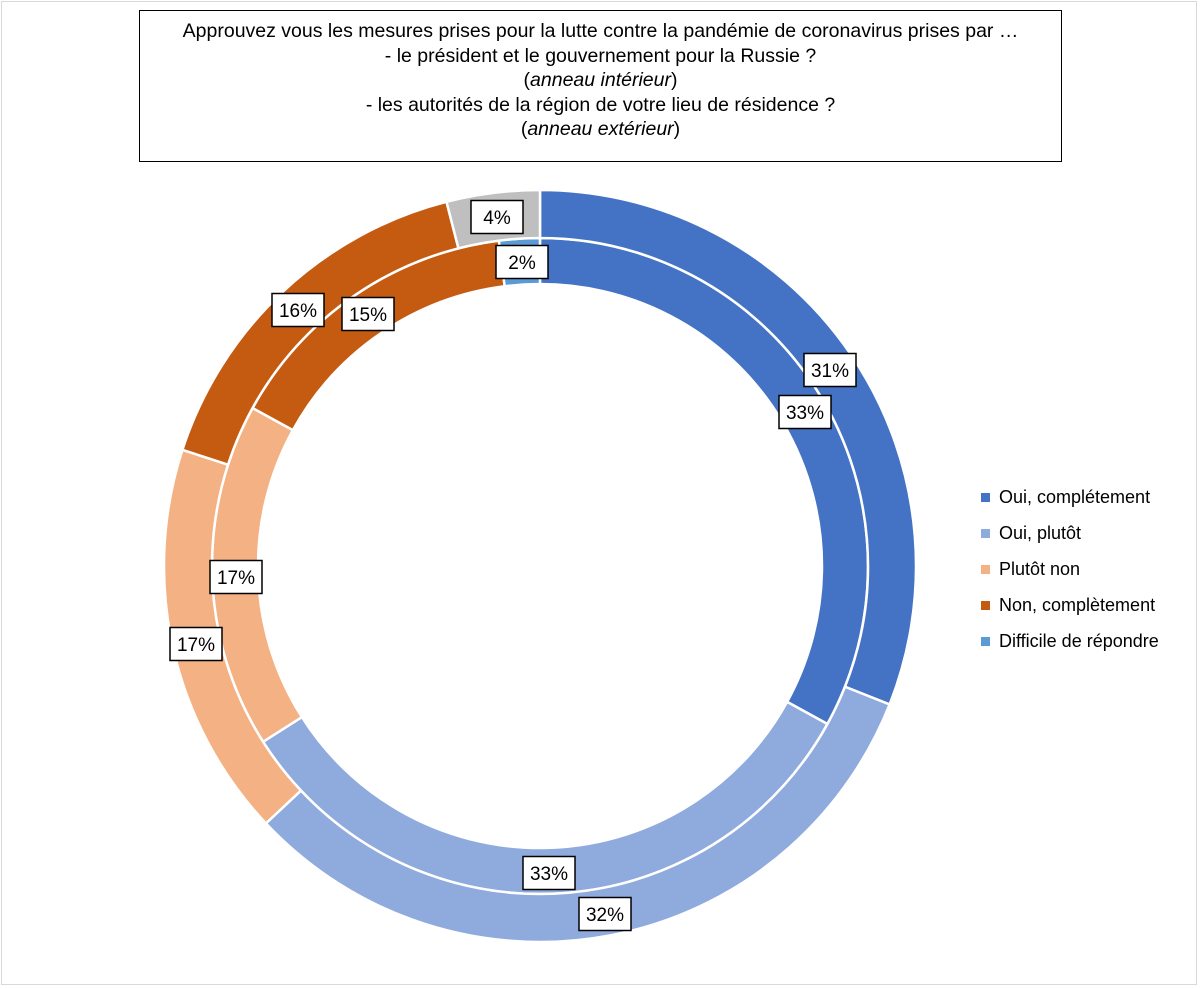 The width and height of the screenshot is (1200, 988). Describe the element at coordinates (1088, 533) in the screenshot. I see `legend-item: Oui, plutôt` at that location.